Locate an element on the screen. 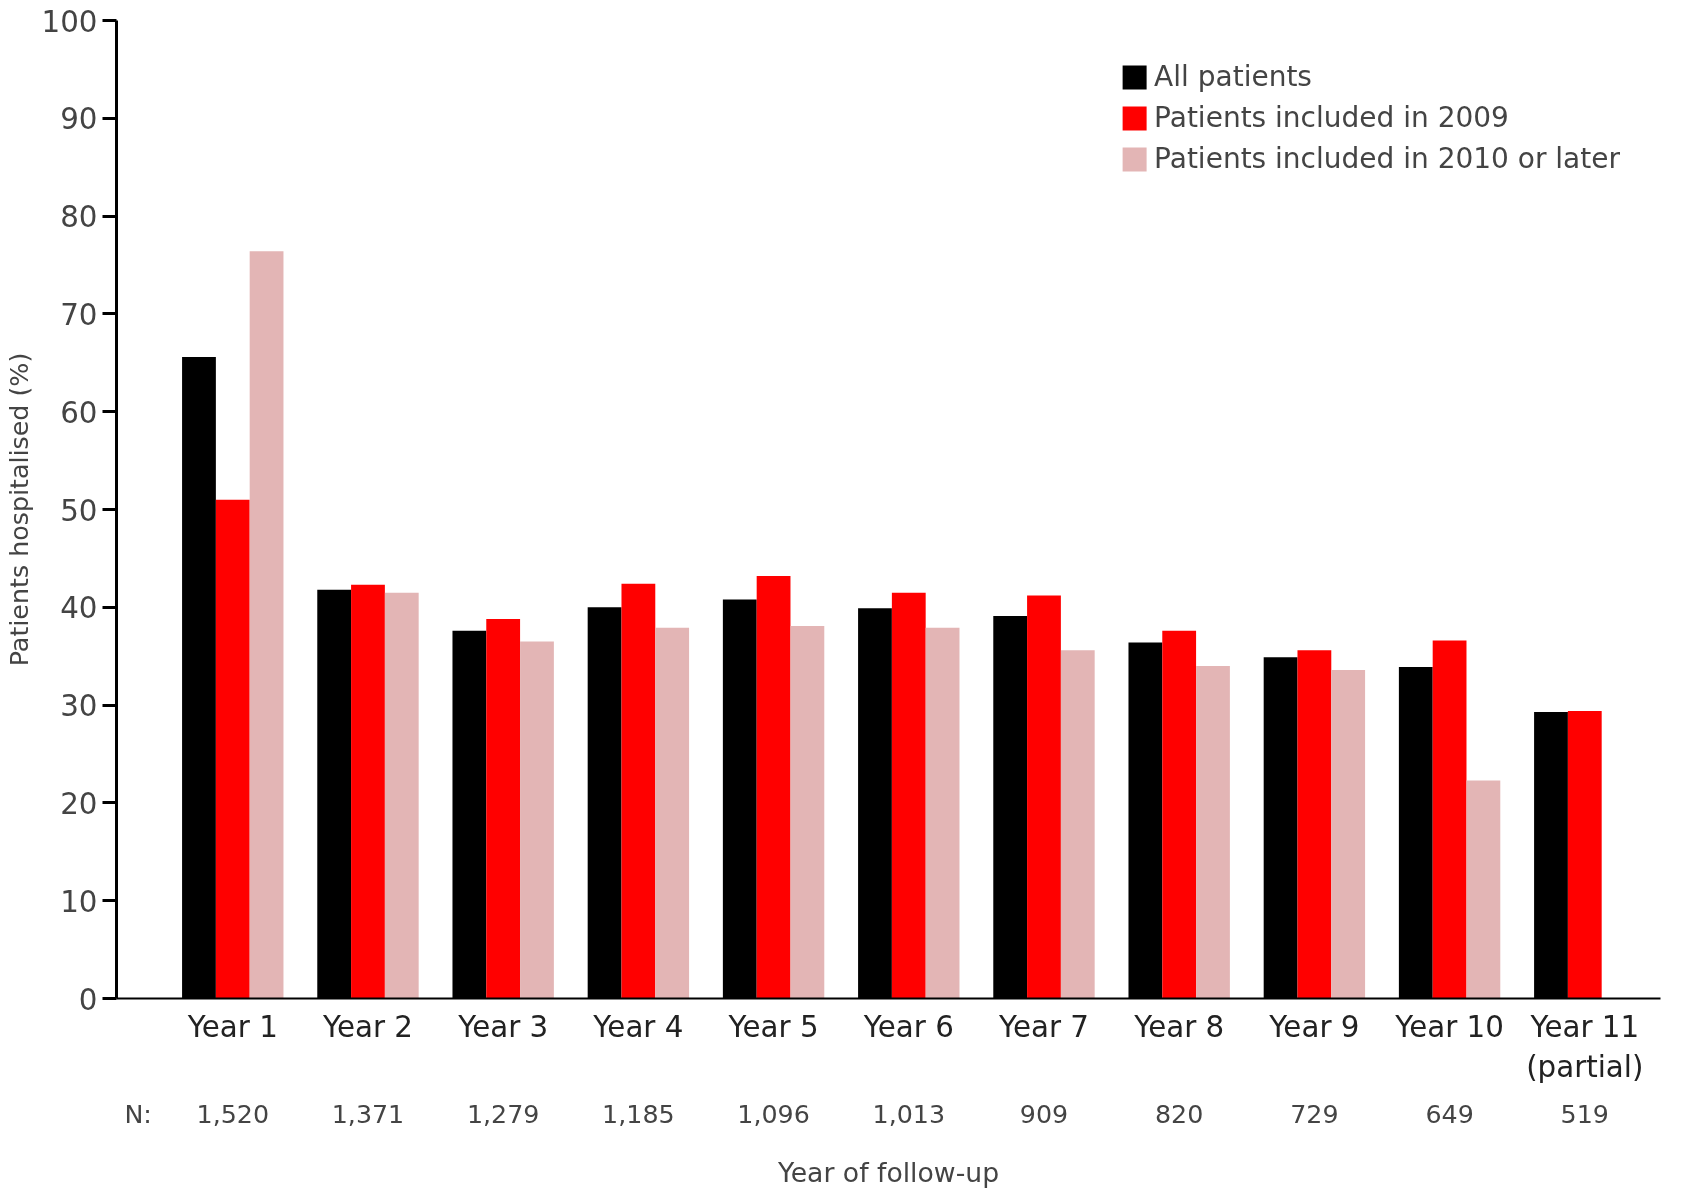 The image size is (1687, 1204). text: 1,279 is located at coordinates (503, 1113).